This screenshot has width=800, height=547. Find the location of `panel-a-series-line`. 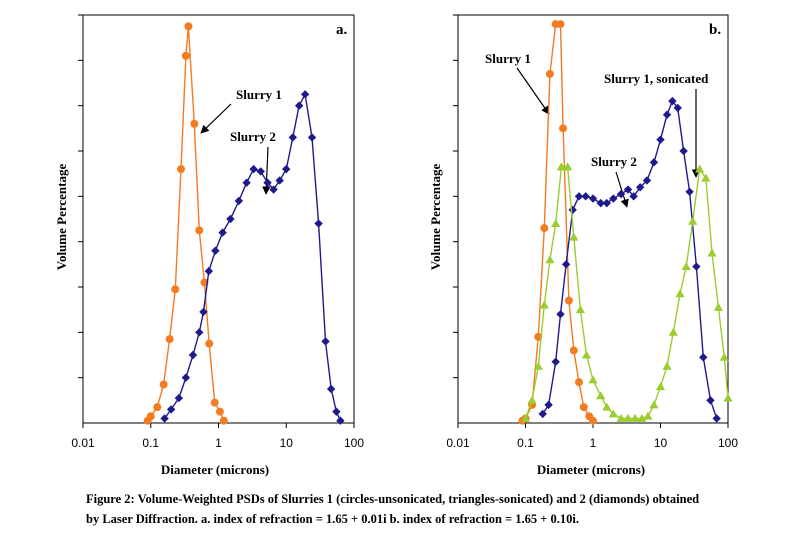

panel-a-series-line is located at coordinates (186, 224).